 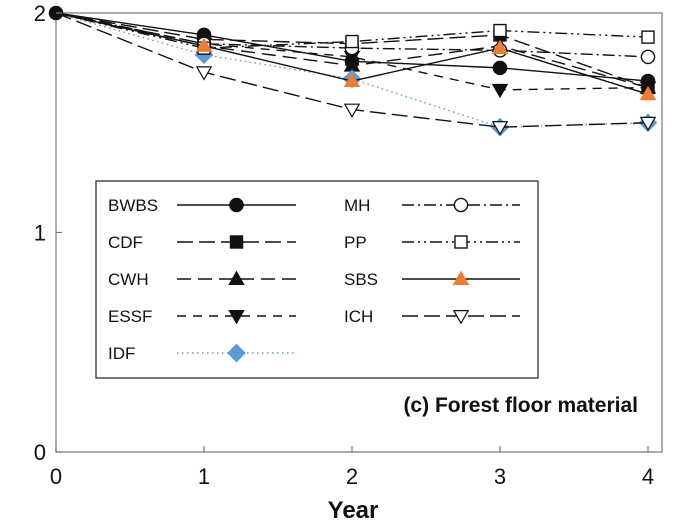 I want to click on legend-label-pp: PP, so click(x=355, y=242).